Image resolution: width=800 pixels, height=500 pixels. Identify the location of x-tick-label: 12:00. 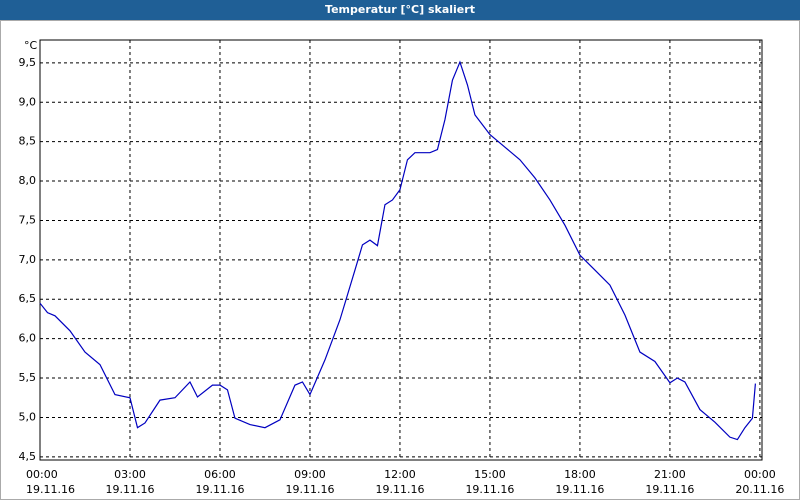
(400, 474).